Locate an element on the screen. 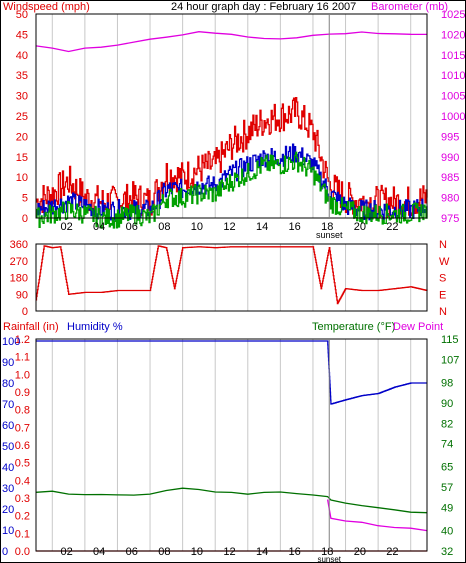  humidity-tick-label: 0 is located at coordinates (5, 552).